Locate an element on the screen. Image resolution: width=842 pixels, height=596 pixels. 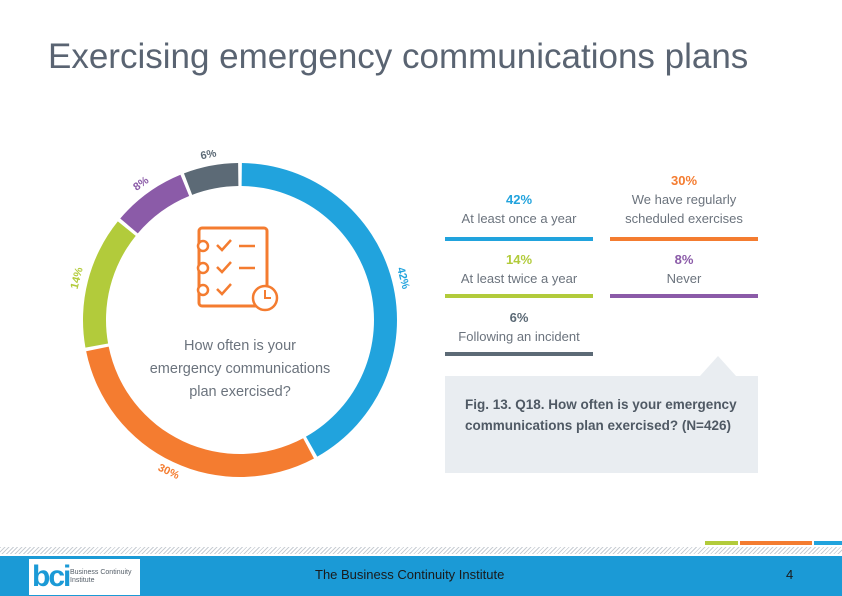
donut-pct-label-0: 42% is located at coordinates (402, 278).